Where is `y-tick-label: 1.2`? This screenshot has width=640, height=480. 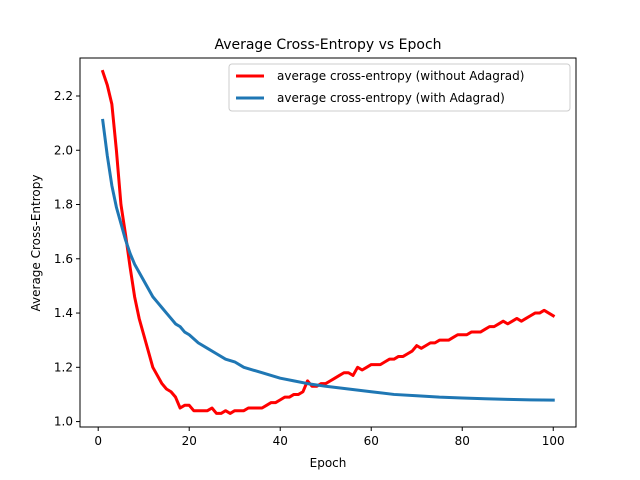
y-tick-label: 1.2 is located at coordinates (63, 367).